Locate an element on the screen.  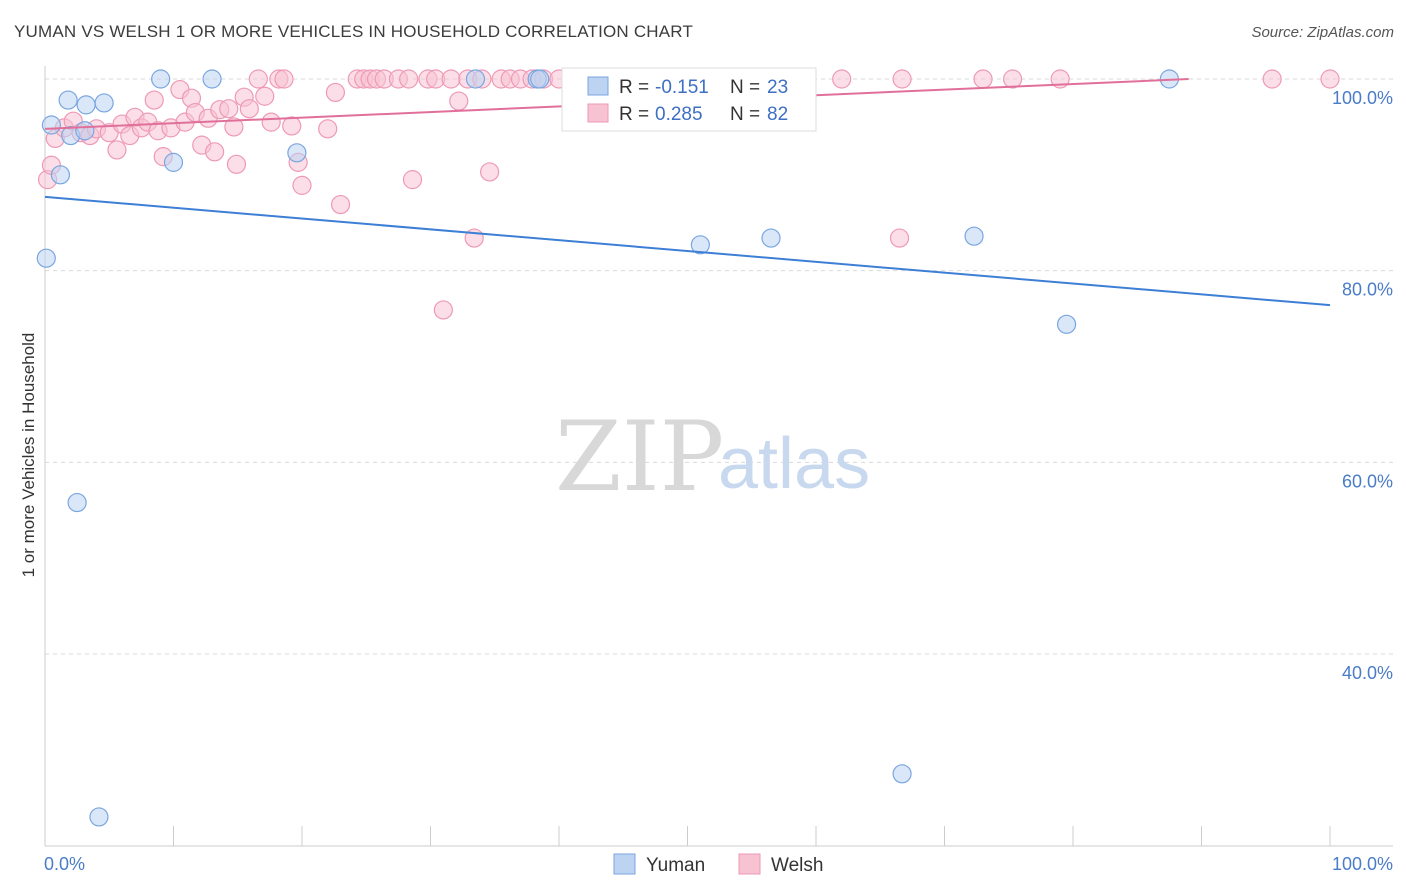
legend-r-value-yuman: -0.151 is located at coordinates (682, 87).